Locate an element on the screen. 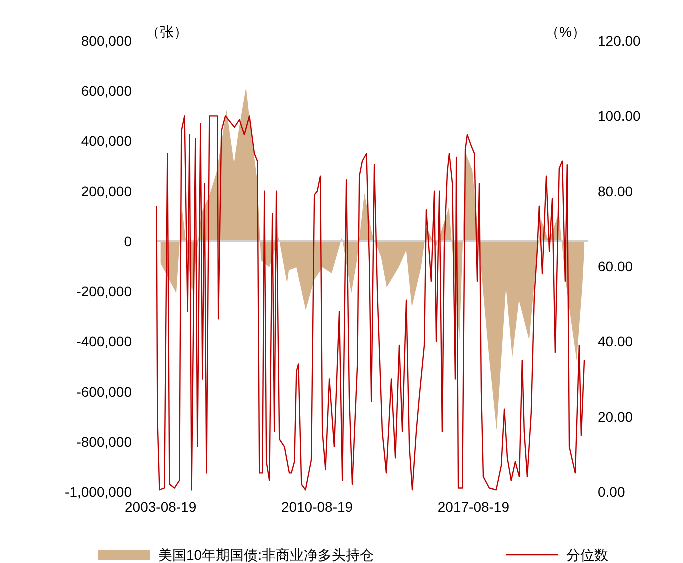 This screenshot has height=563, width=683. y-tick-label: 0 is located at coordinates (128, 241).